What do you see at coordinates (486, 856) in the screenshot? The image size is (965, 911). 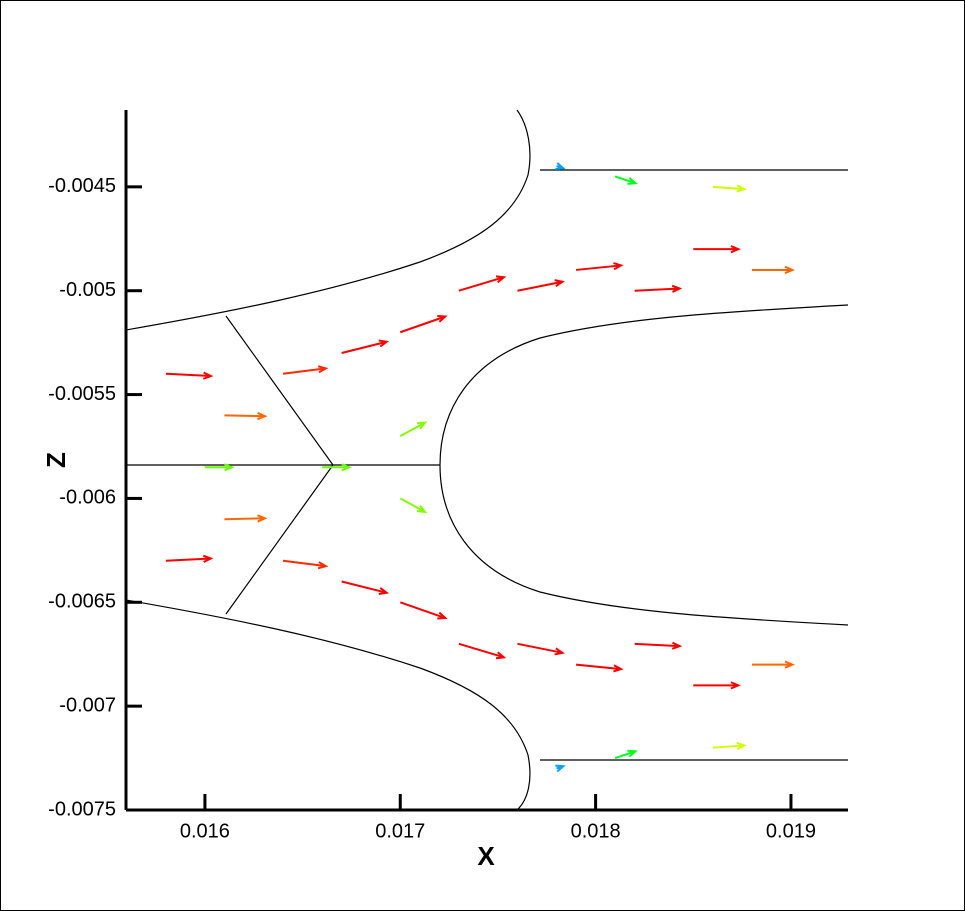 I see `x-axis-label: X` at bounding box center [486, 856].